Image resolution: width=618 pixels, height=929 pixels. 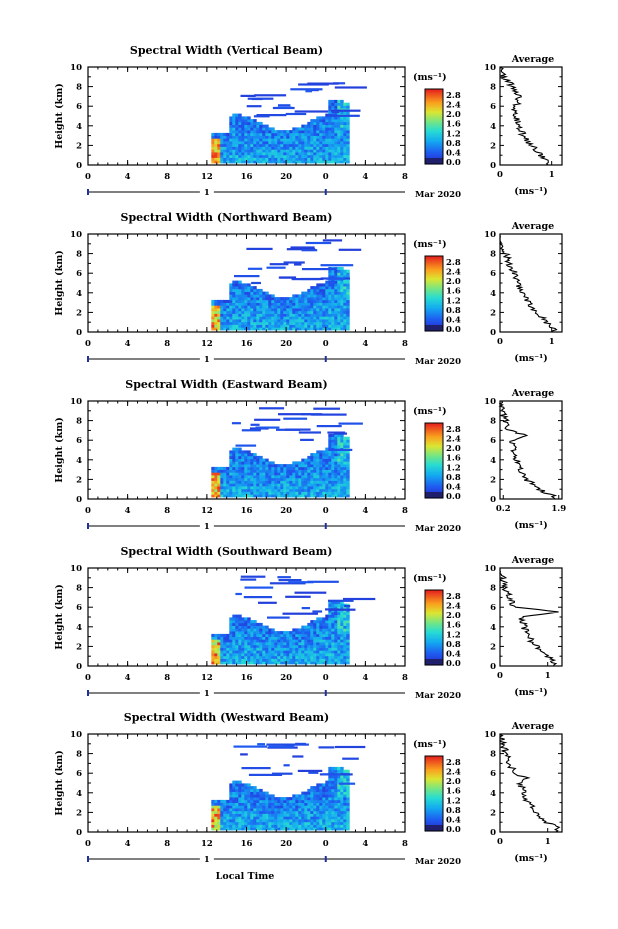 I want to click on avg-y-tick-label: 2, so click(x=493, y=813).